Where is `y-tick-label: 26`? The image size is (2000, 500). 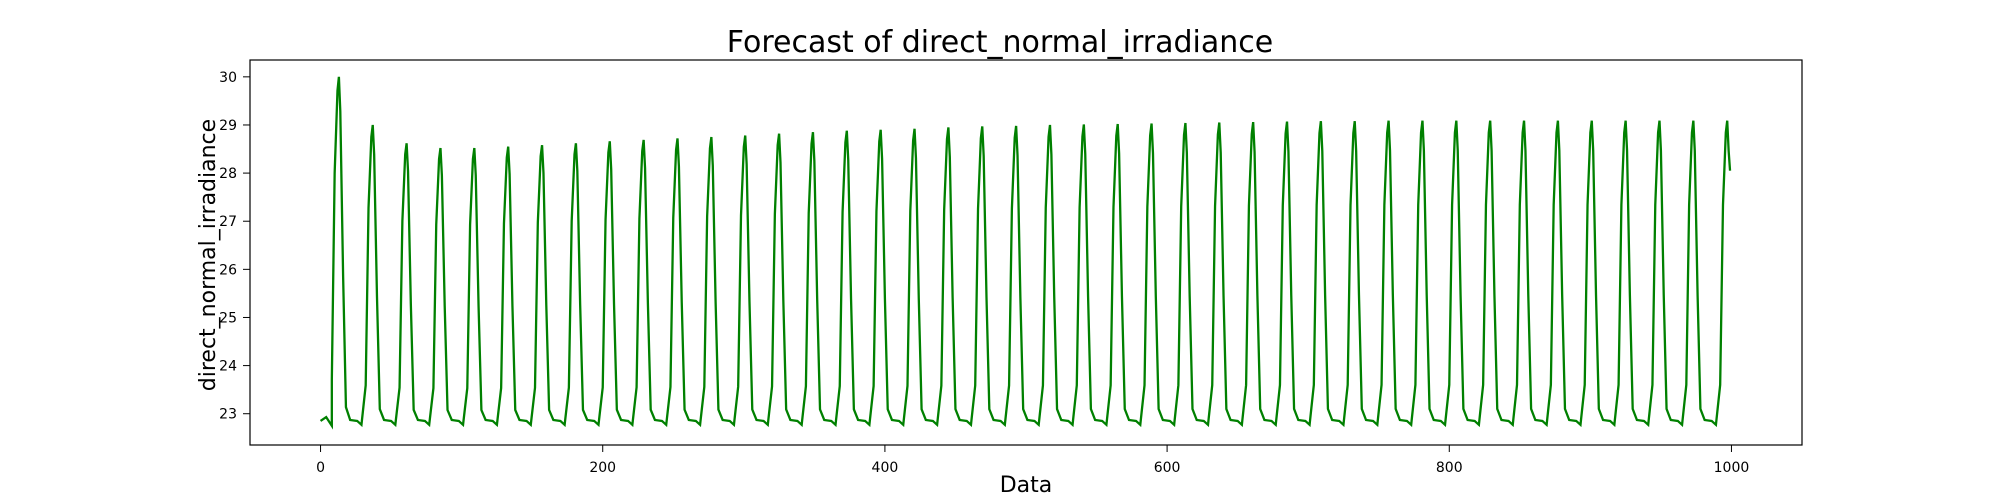 y-tick-label: 26 is located at coordinates (228, 270).